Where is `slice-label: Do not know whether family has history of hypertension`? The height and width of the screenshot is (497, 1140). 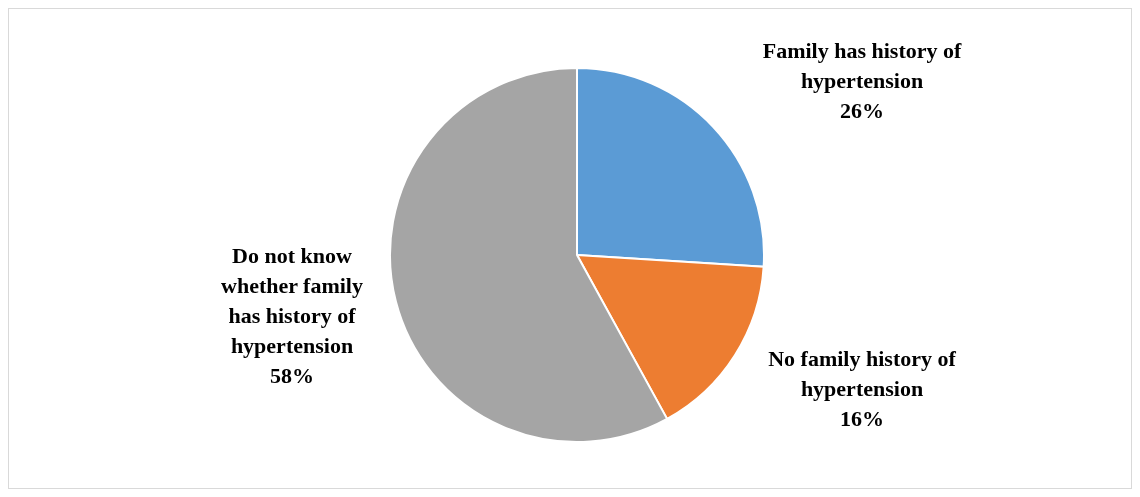
slice-label: Do not know whether family has history of hypertension is located at coordinates (292, 301).